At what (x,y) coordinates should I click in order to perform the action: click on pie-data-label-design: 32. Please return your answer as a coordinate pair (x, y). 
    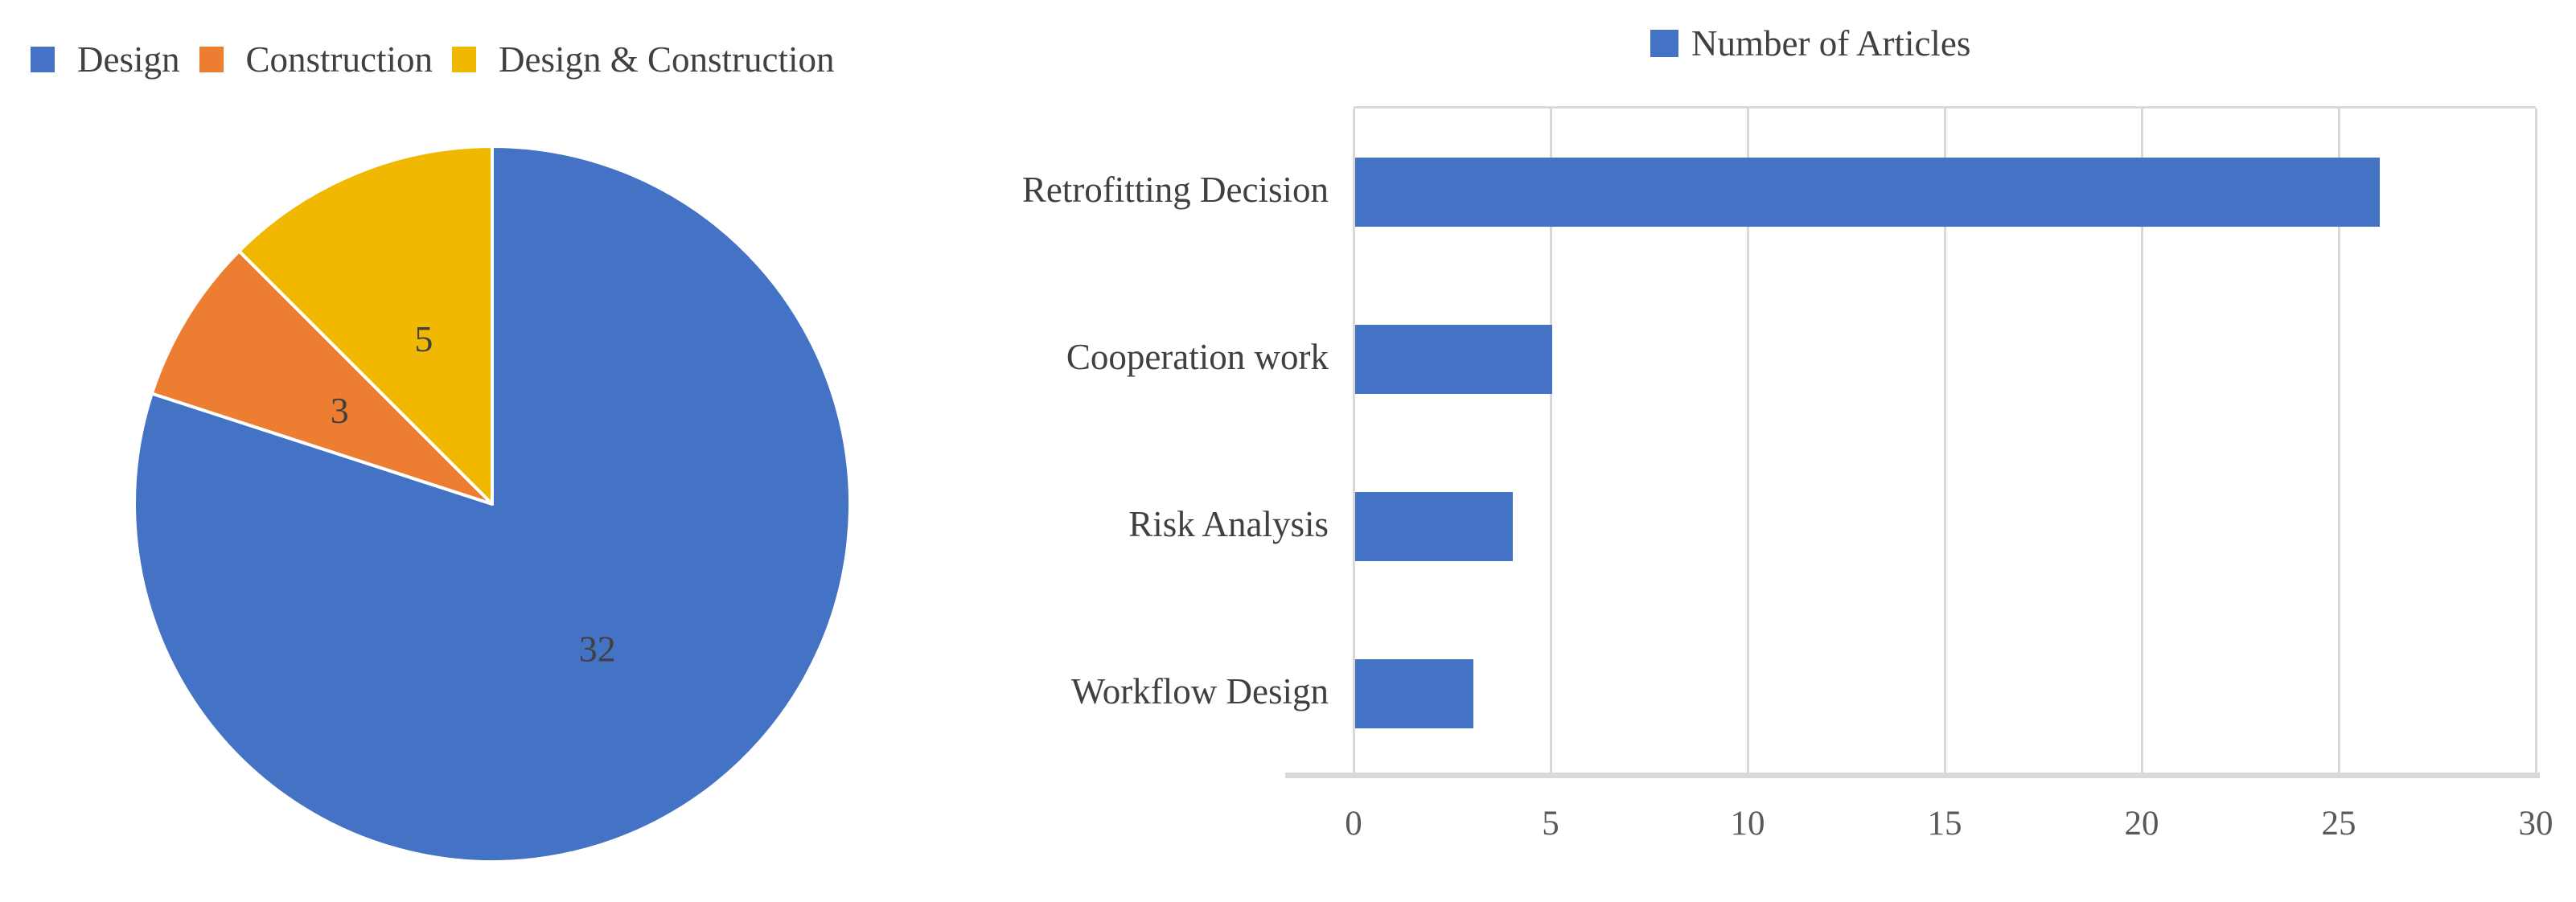
    Looking at the image, I should click on (597, 649).